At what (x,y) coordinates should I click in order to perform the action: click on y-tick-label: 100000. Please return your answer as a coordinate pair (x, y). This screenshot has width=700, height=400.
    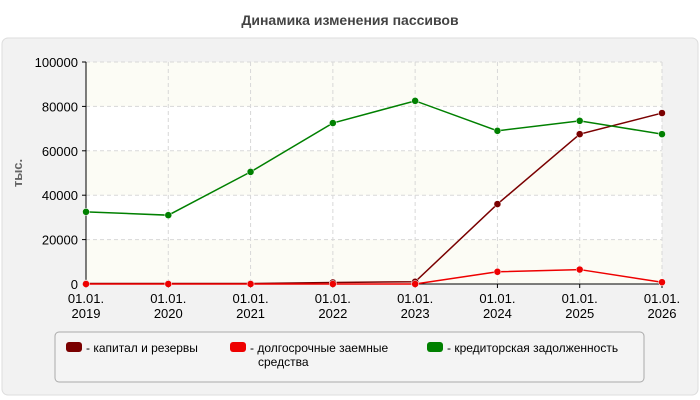
    Looking at the image, I should click on (56, 62).